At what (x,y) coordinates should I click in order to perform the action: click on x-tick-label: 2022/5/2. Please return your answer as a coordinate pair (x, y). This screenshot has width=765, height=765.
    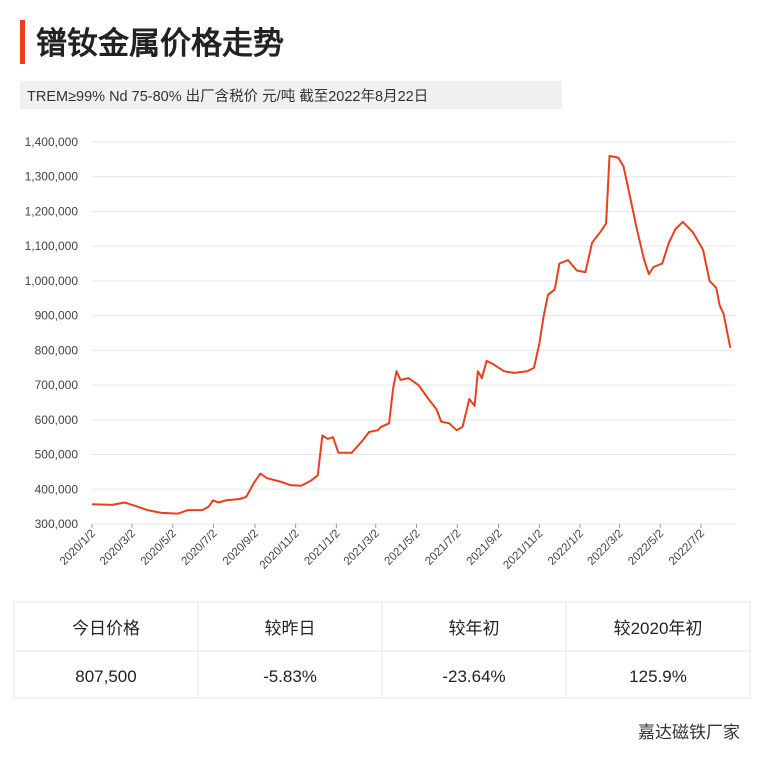
    Looking at the image, I should click on (646, 548).